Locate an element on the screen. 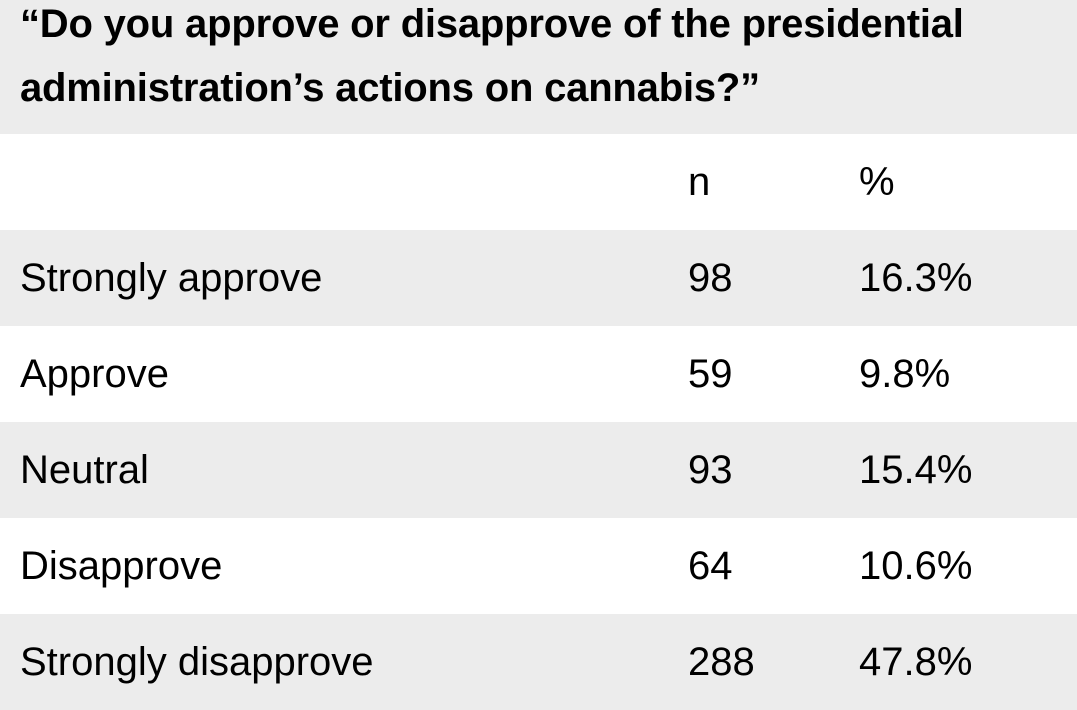 The height and width of the screenshot is (710, 1077). row-percent: 9.8% is located at coordinates (905, 374).